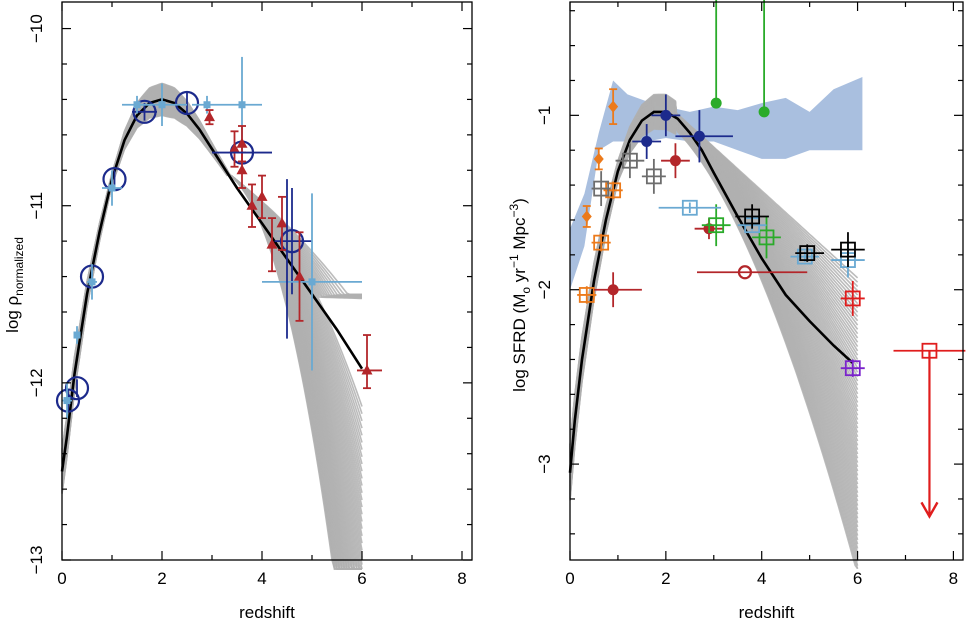 This screenshot has height=625, width=966. I want to click on y-label-sup1: −1, so click(514, 261).